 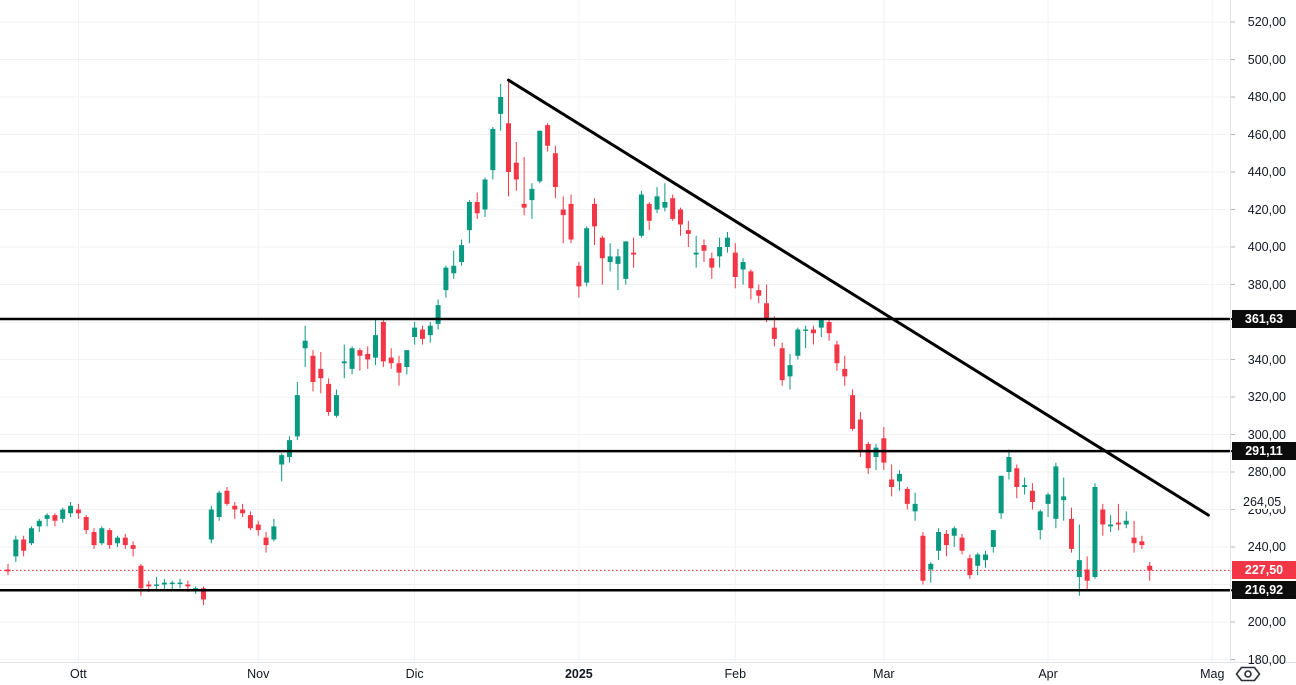 I want to click on price-tick-label: 400,00, so click(x=1266, y=247).